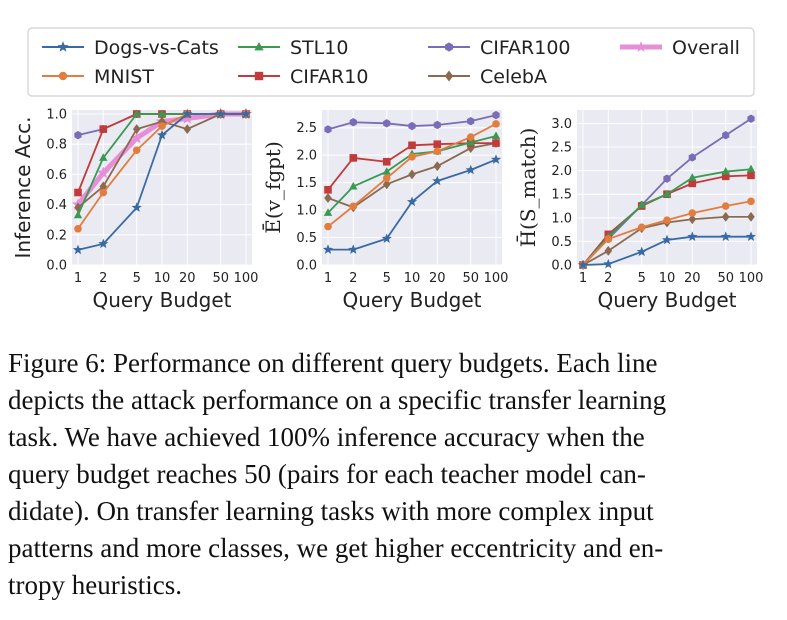 This screenshot has width=787, height=620. What do you see at coordinates (220, 278) in the screenshot?
I see `x-tick-label: 50` at bounding box center [220, 278].